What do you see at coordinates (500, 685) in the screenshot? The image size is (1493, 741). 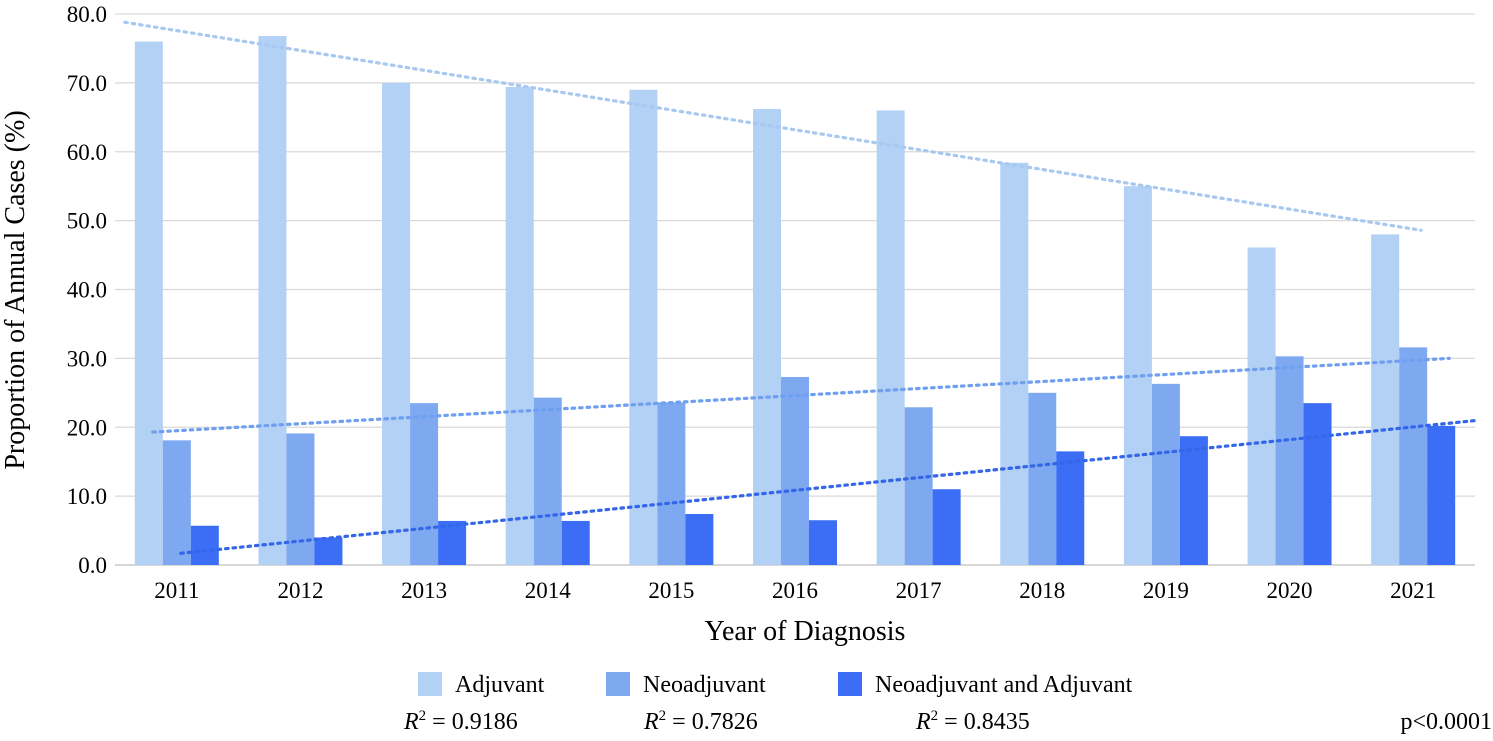 I see `legend-label: Adjuvant` at bounding box center [500, 685].